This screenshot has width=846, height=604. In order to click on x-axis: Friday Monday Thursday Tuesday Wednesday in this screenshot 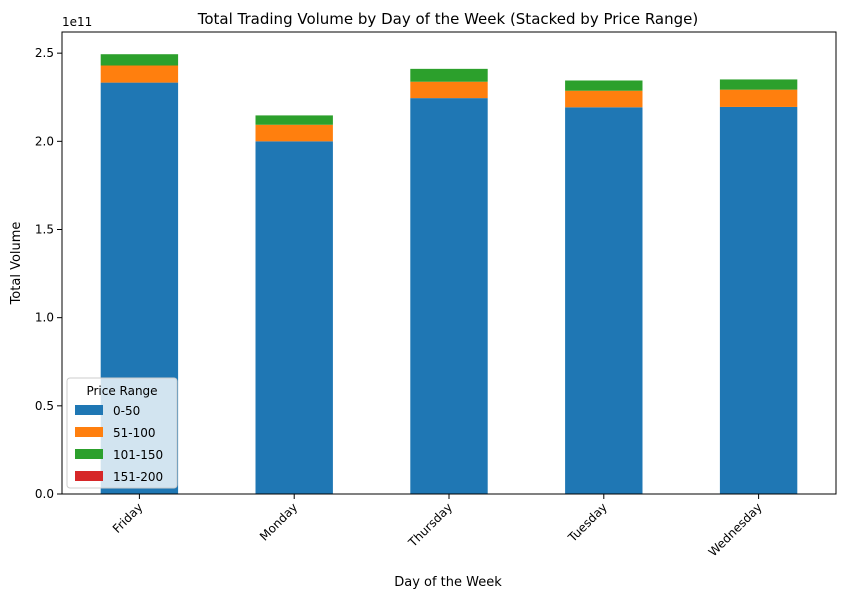, I will do `click(437, 526)`.